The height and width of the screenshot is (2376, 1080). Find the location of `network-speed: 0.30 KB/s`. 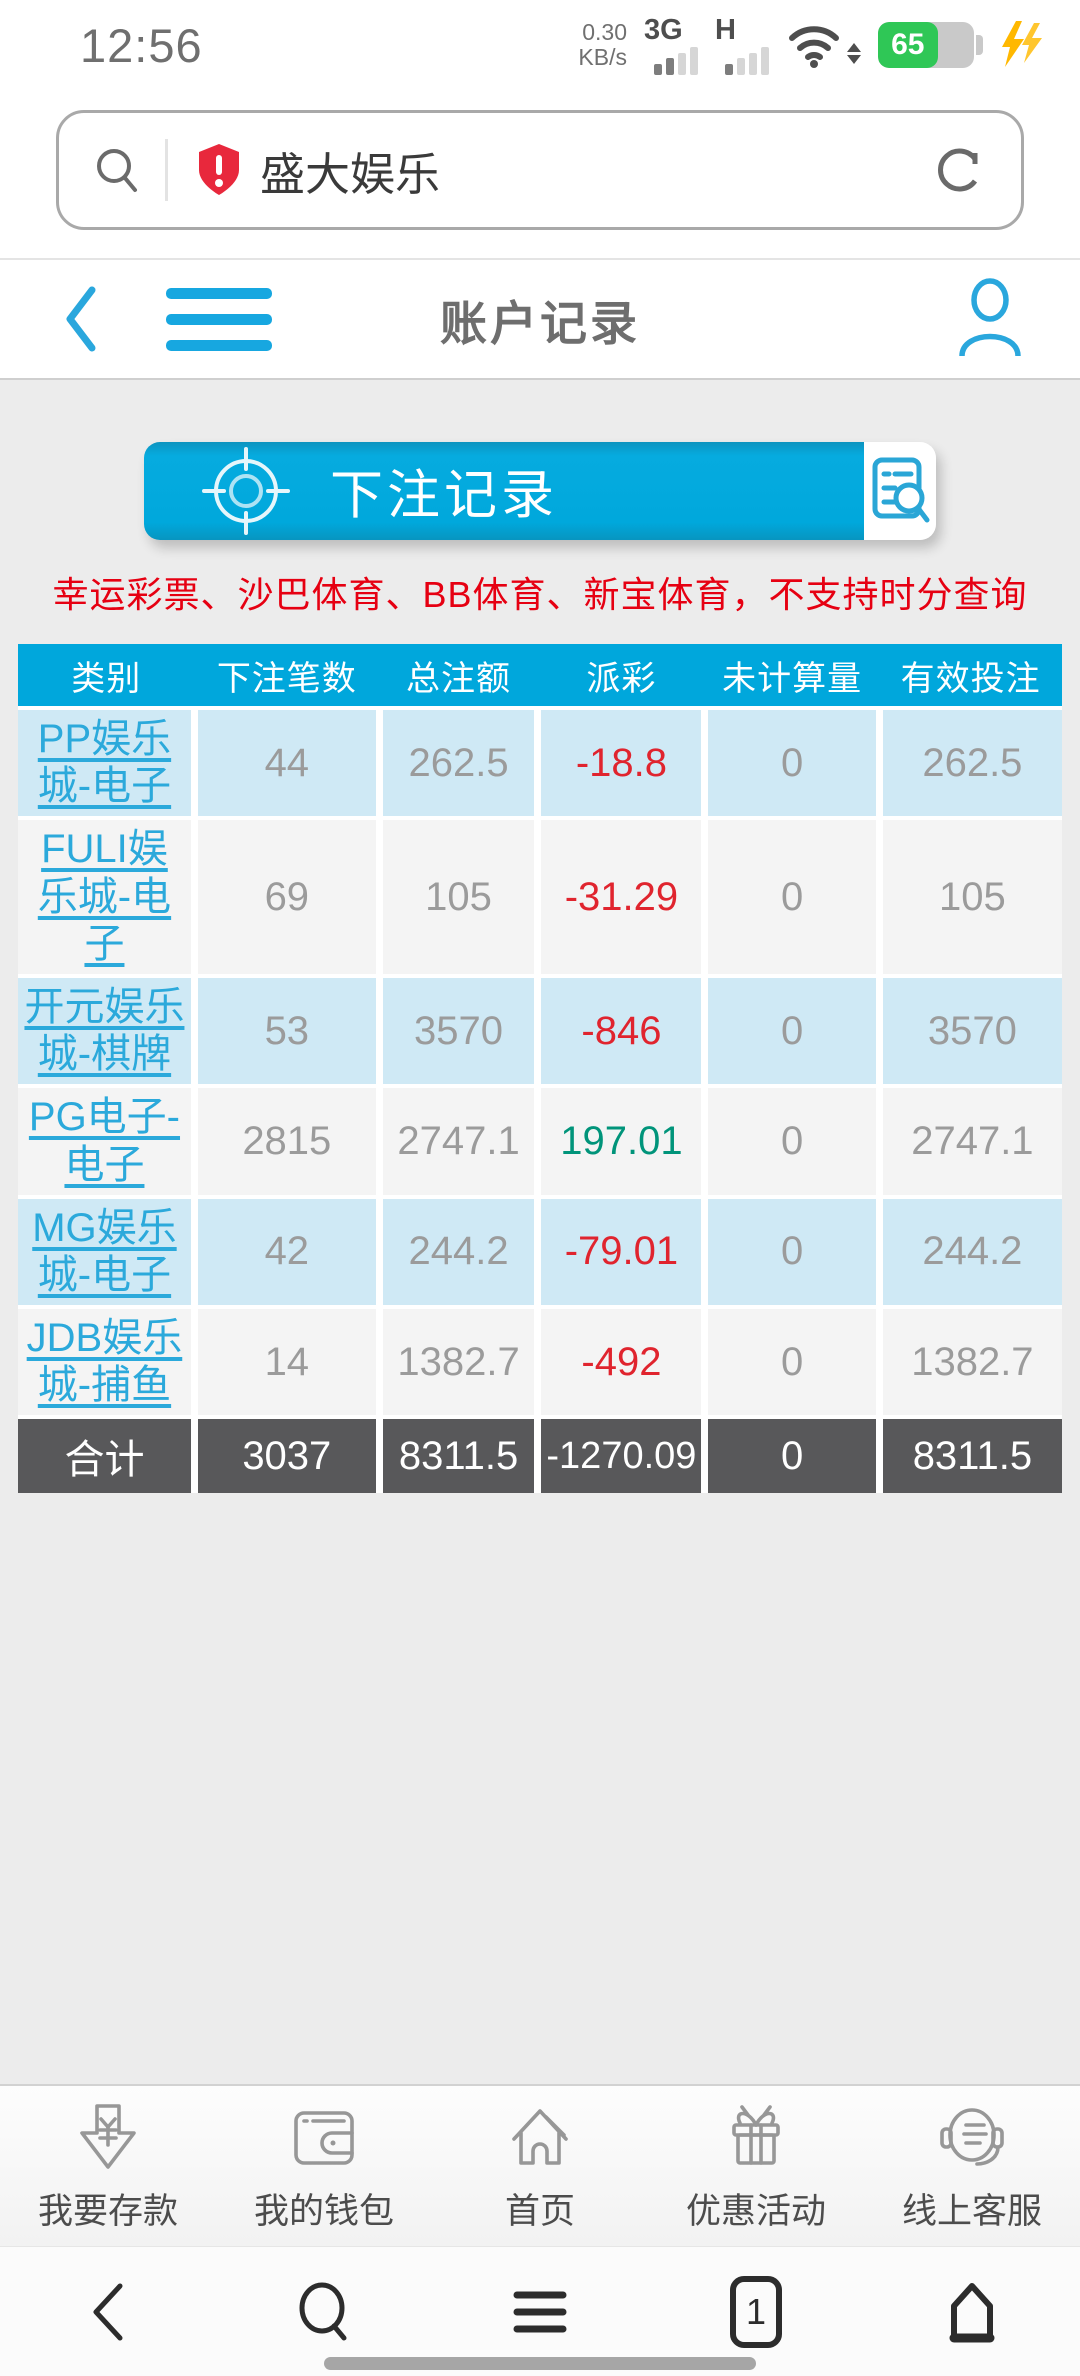

network-speed: 0.30 KB/s is located at coordinates (602, 44).